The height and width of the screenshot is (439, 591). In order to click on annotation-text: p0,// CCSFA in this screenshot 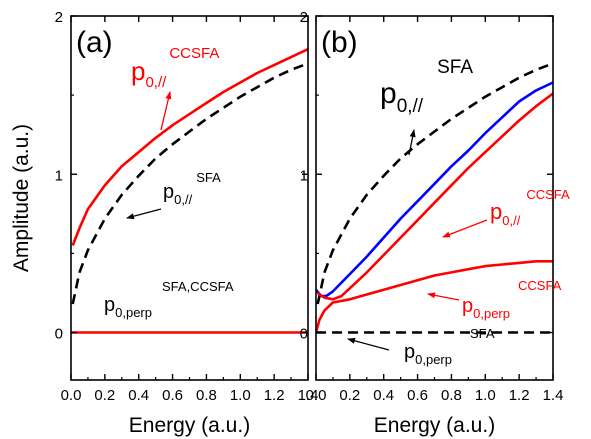, I will do `click(530, 207)`.